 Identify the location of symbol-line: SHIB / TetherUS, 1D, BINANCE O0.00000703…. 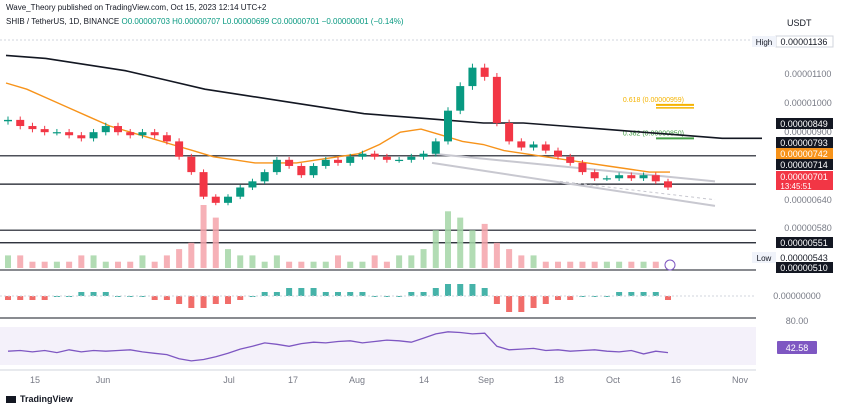
(205, 21).